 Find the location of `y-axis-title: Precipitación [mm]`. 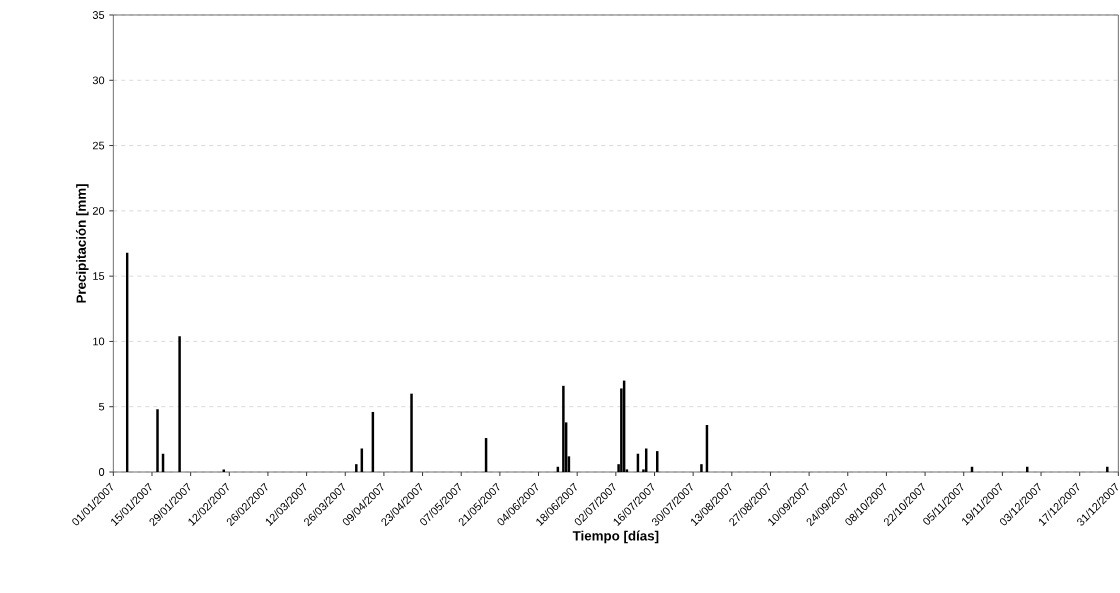

y-axis-title: Precipitación [mm] is located at coordinates (82, 243).